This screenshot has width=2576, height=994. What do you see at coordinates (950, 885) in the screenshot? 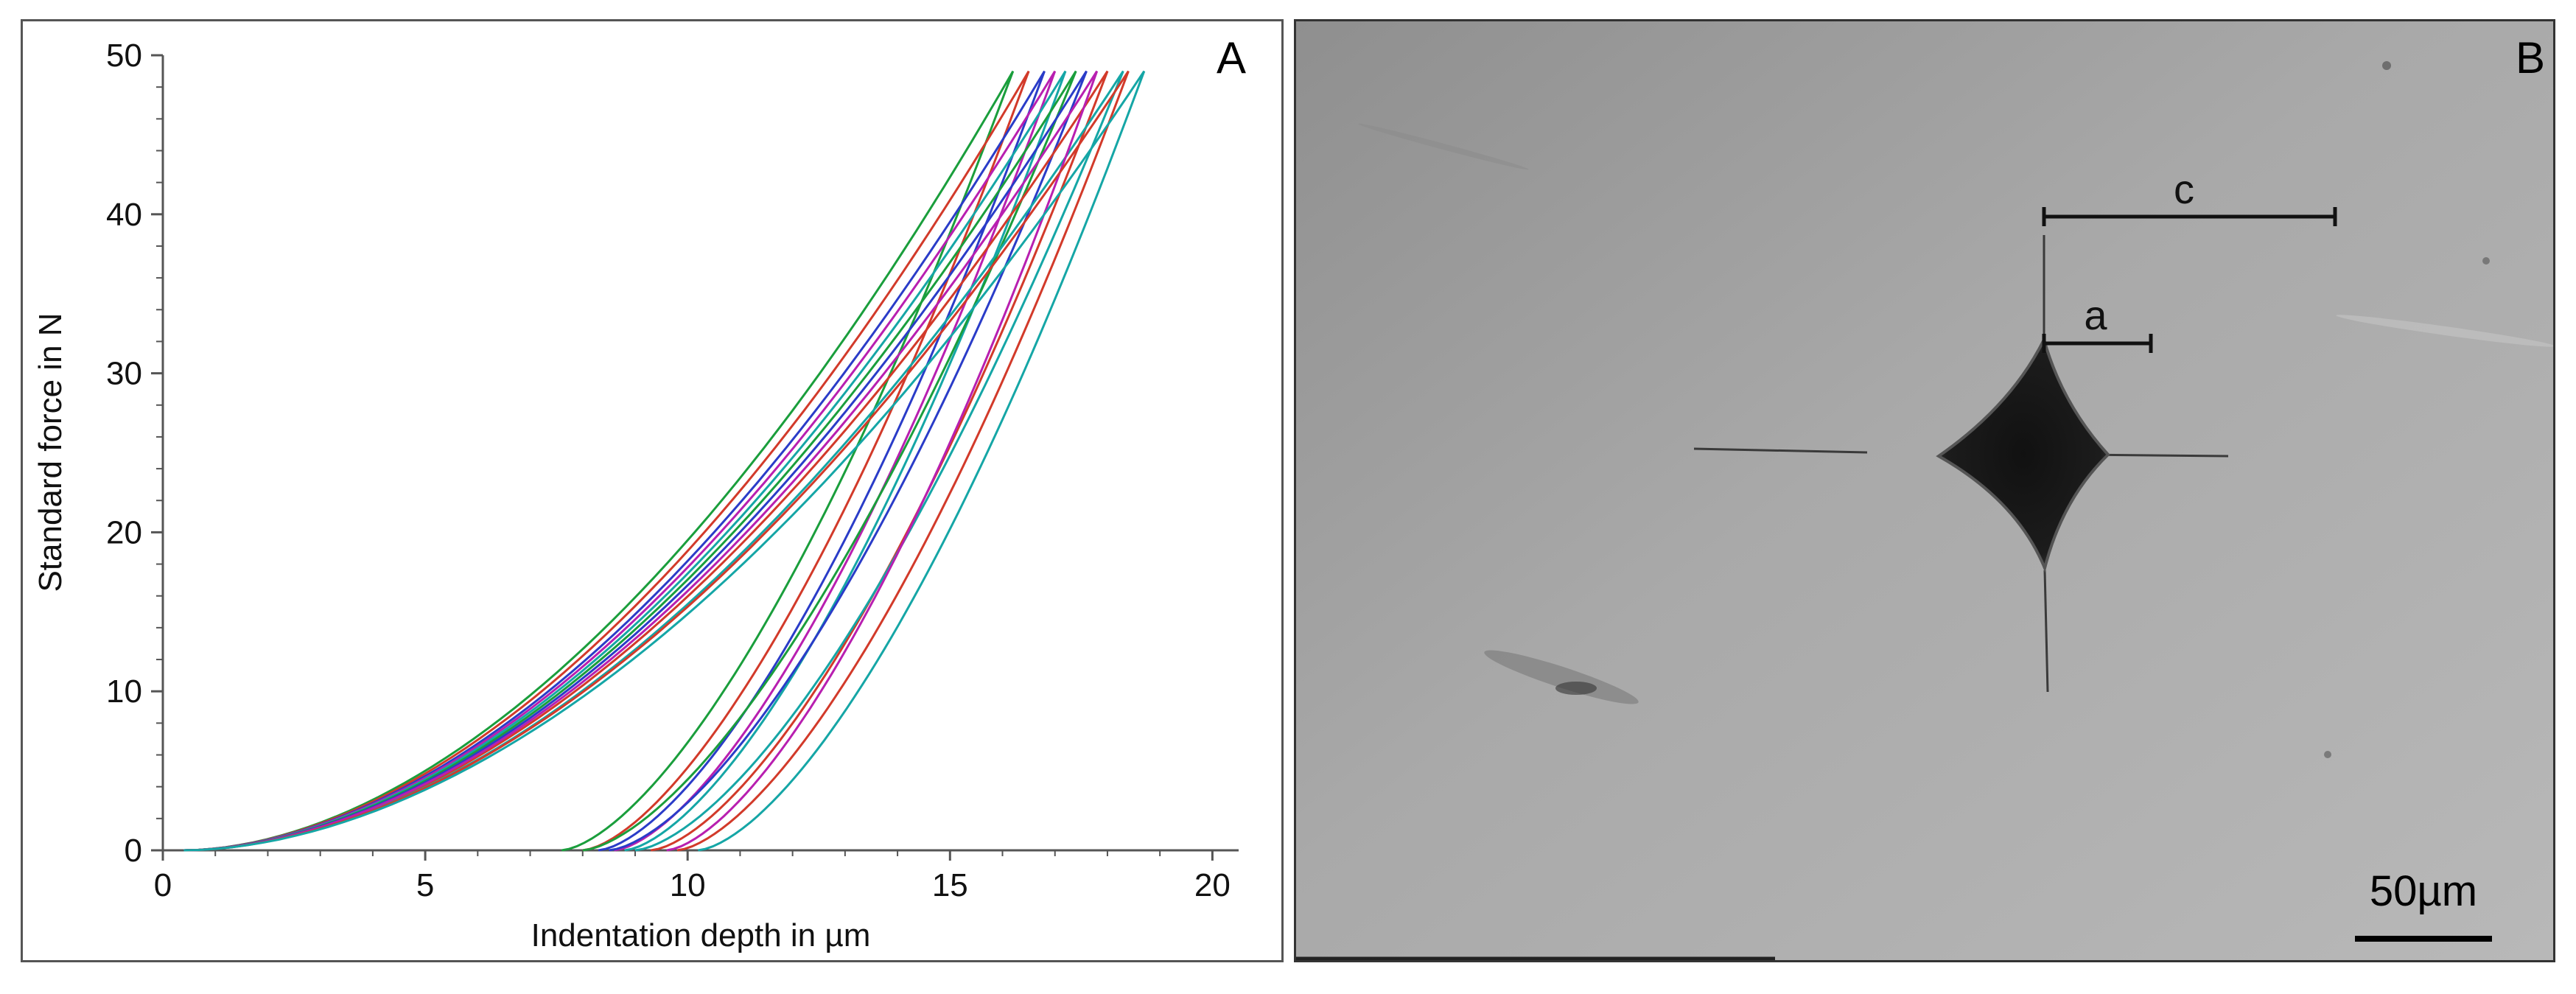
I see `x-tick-label: 15` at bounding box center [950, 885].